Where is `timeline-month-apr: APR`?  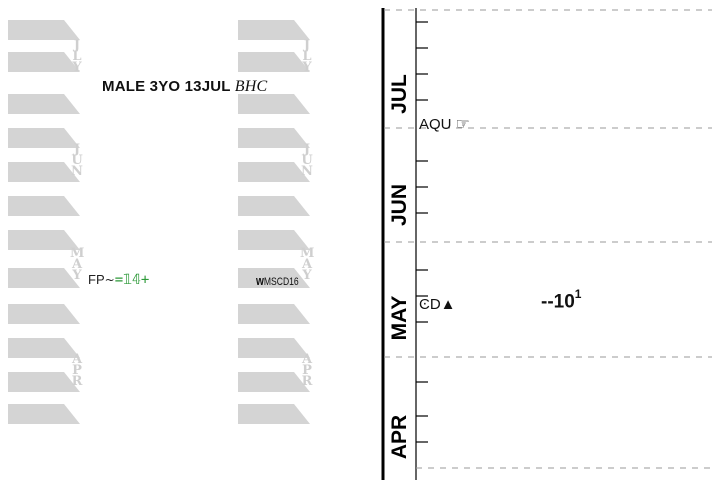 timeline-month-apr: APR is located at coordinates (399, 437).